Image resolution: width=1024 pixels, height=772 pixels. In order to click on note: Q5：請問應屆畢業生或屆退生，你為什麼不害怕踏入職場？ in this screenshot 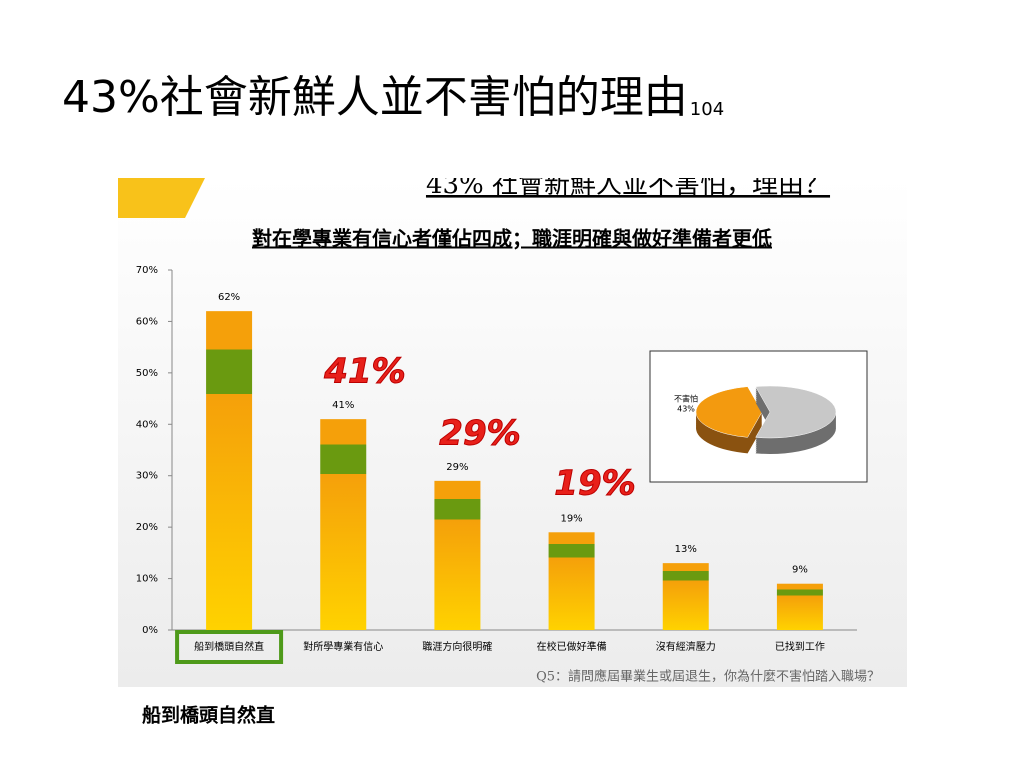, I will do `click(708, 677)`.